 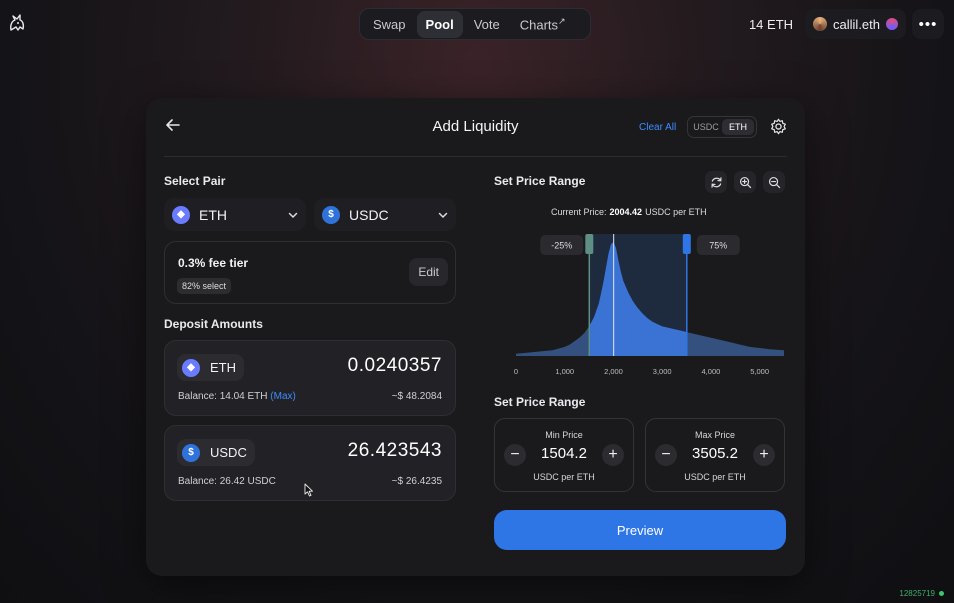 I want to click on main-nav: Swap Pool Vote Charts↗, so click(x=475, y=24).